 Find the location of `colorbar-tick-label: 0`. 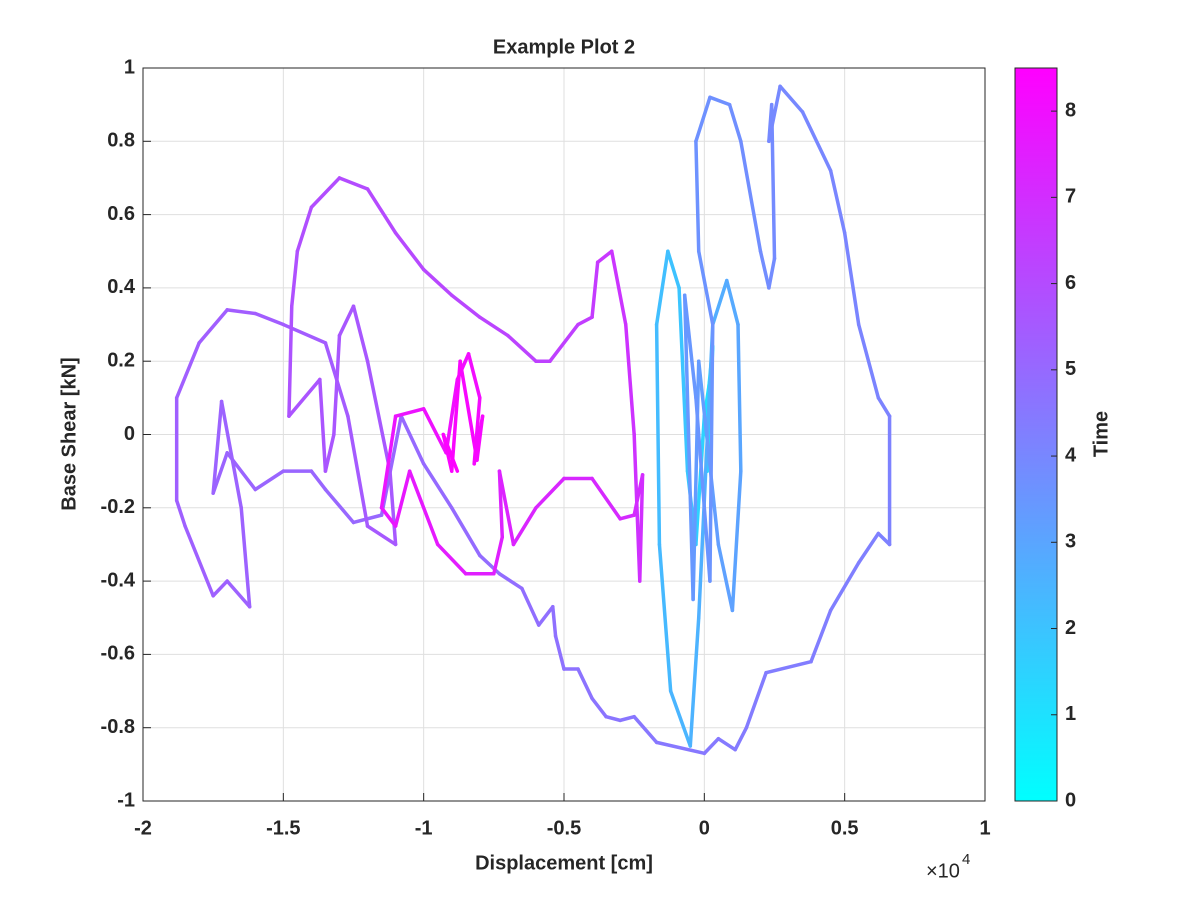

colorbar-tick-label: 0 is located at coordinates (1070, 800).